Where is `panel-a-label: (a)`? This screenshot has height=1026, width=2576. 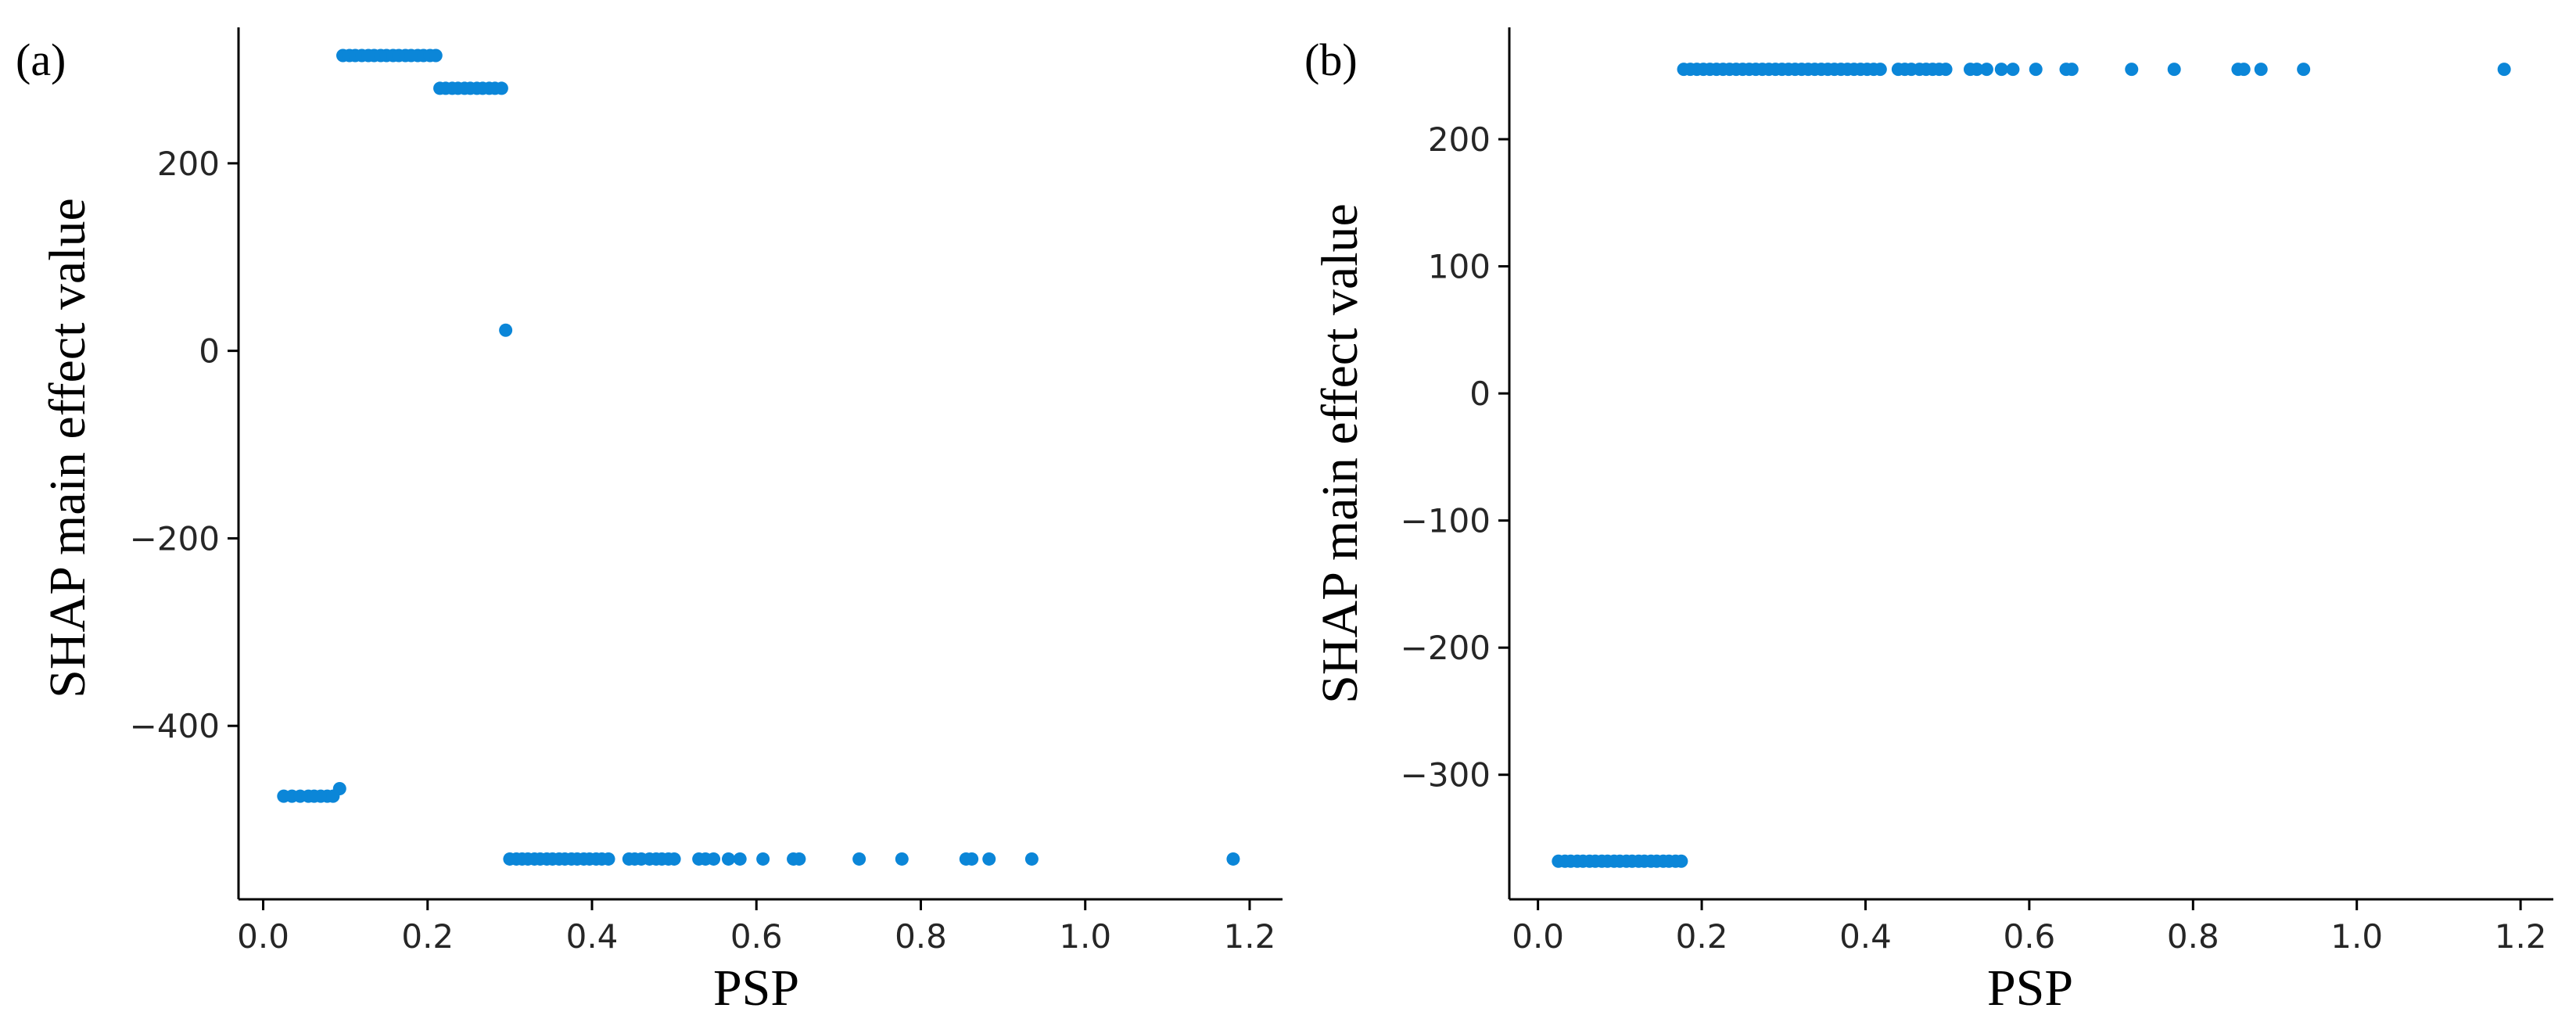
panel-a-label: (a) is located at coordinates (41, 59).